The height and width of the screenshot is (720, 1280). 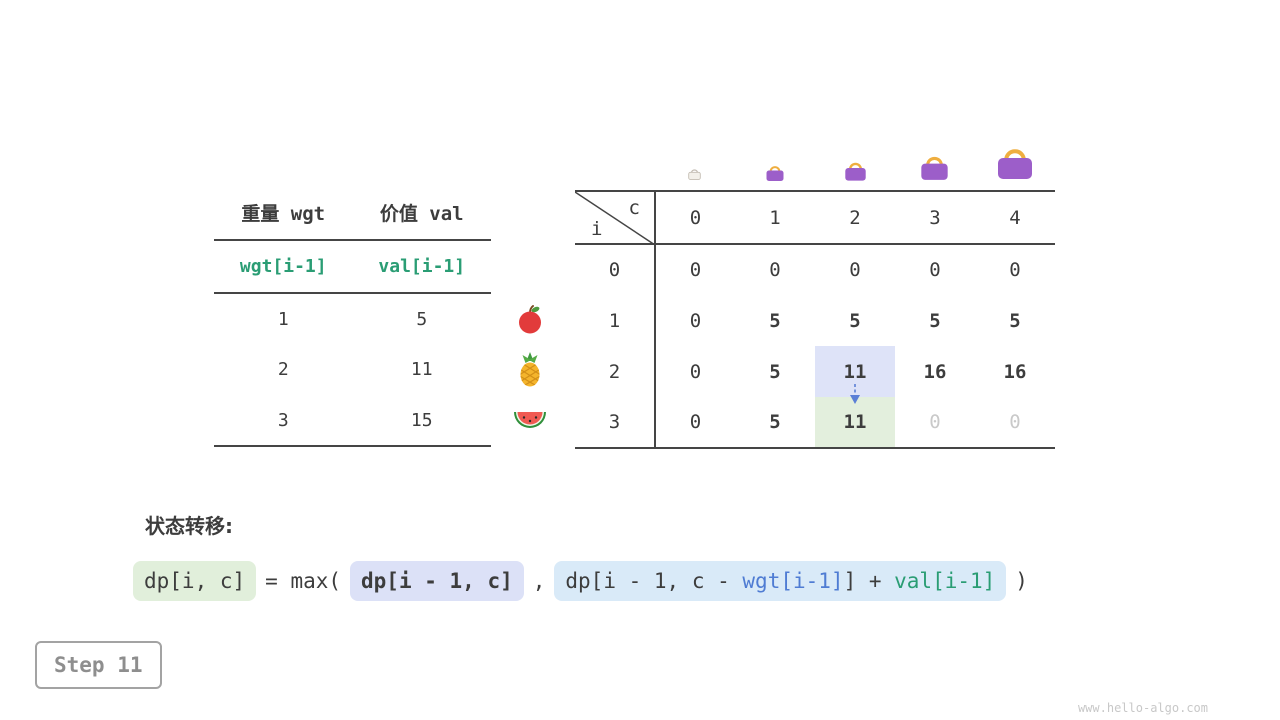 I want to click on step-indicator: Step 11, so click(x=98, y=665).